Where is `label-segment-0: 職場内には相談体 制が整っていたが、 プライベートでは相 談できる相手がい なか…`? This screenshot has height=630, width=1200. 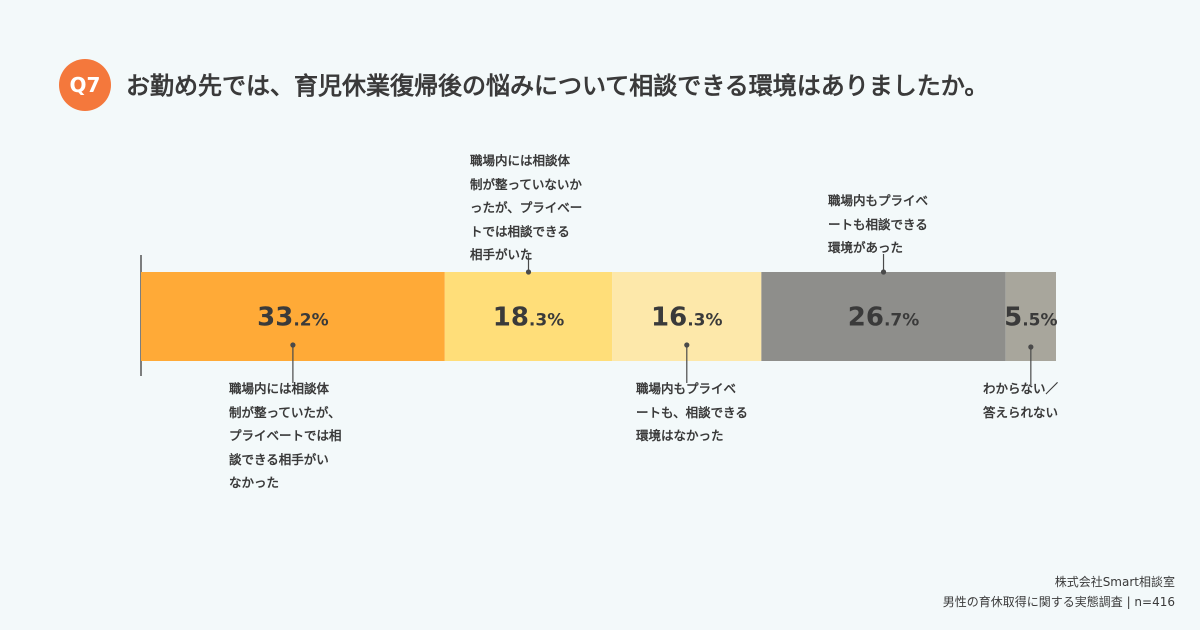
label-segment-0: 職場内には相談体 制が整っていたが、 プライベートでは相 談できる相手がい なか… is located at coordinates (285, 435).